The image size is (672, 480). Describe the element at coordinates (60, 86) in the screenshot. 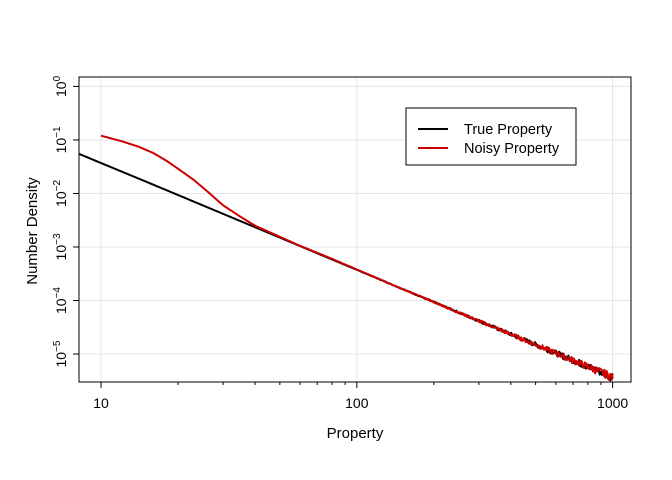

I see `y-tick-label: 100` at that location.